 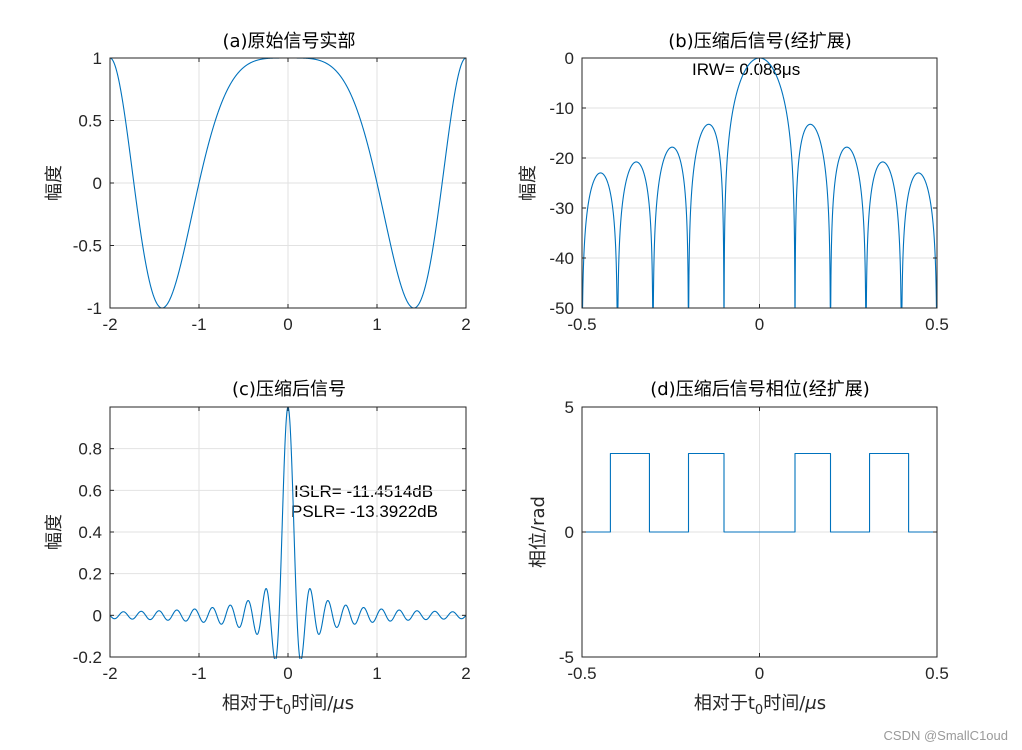 What do you see at coordinates (90, 490) in the screenshot?
I see `y-tick-label-c-4: 0.6` at bounding box center [90, 490].